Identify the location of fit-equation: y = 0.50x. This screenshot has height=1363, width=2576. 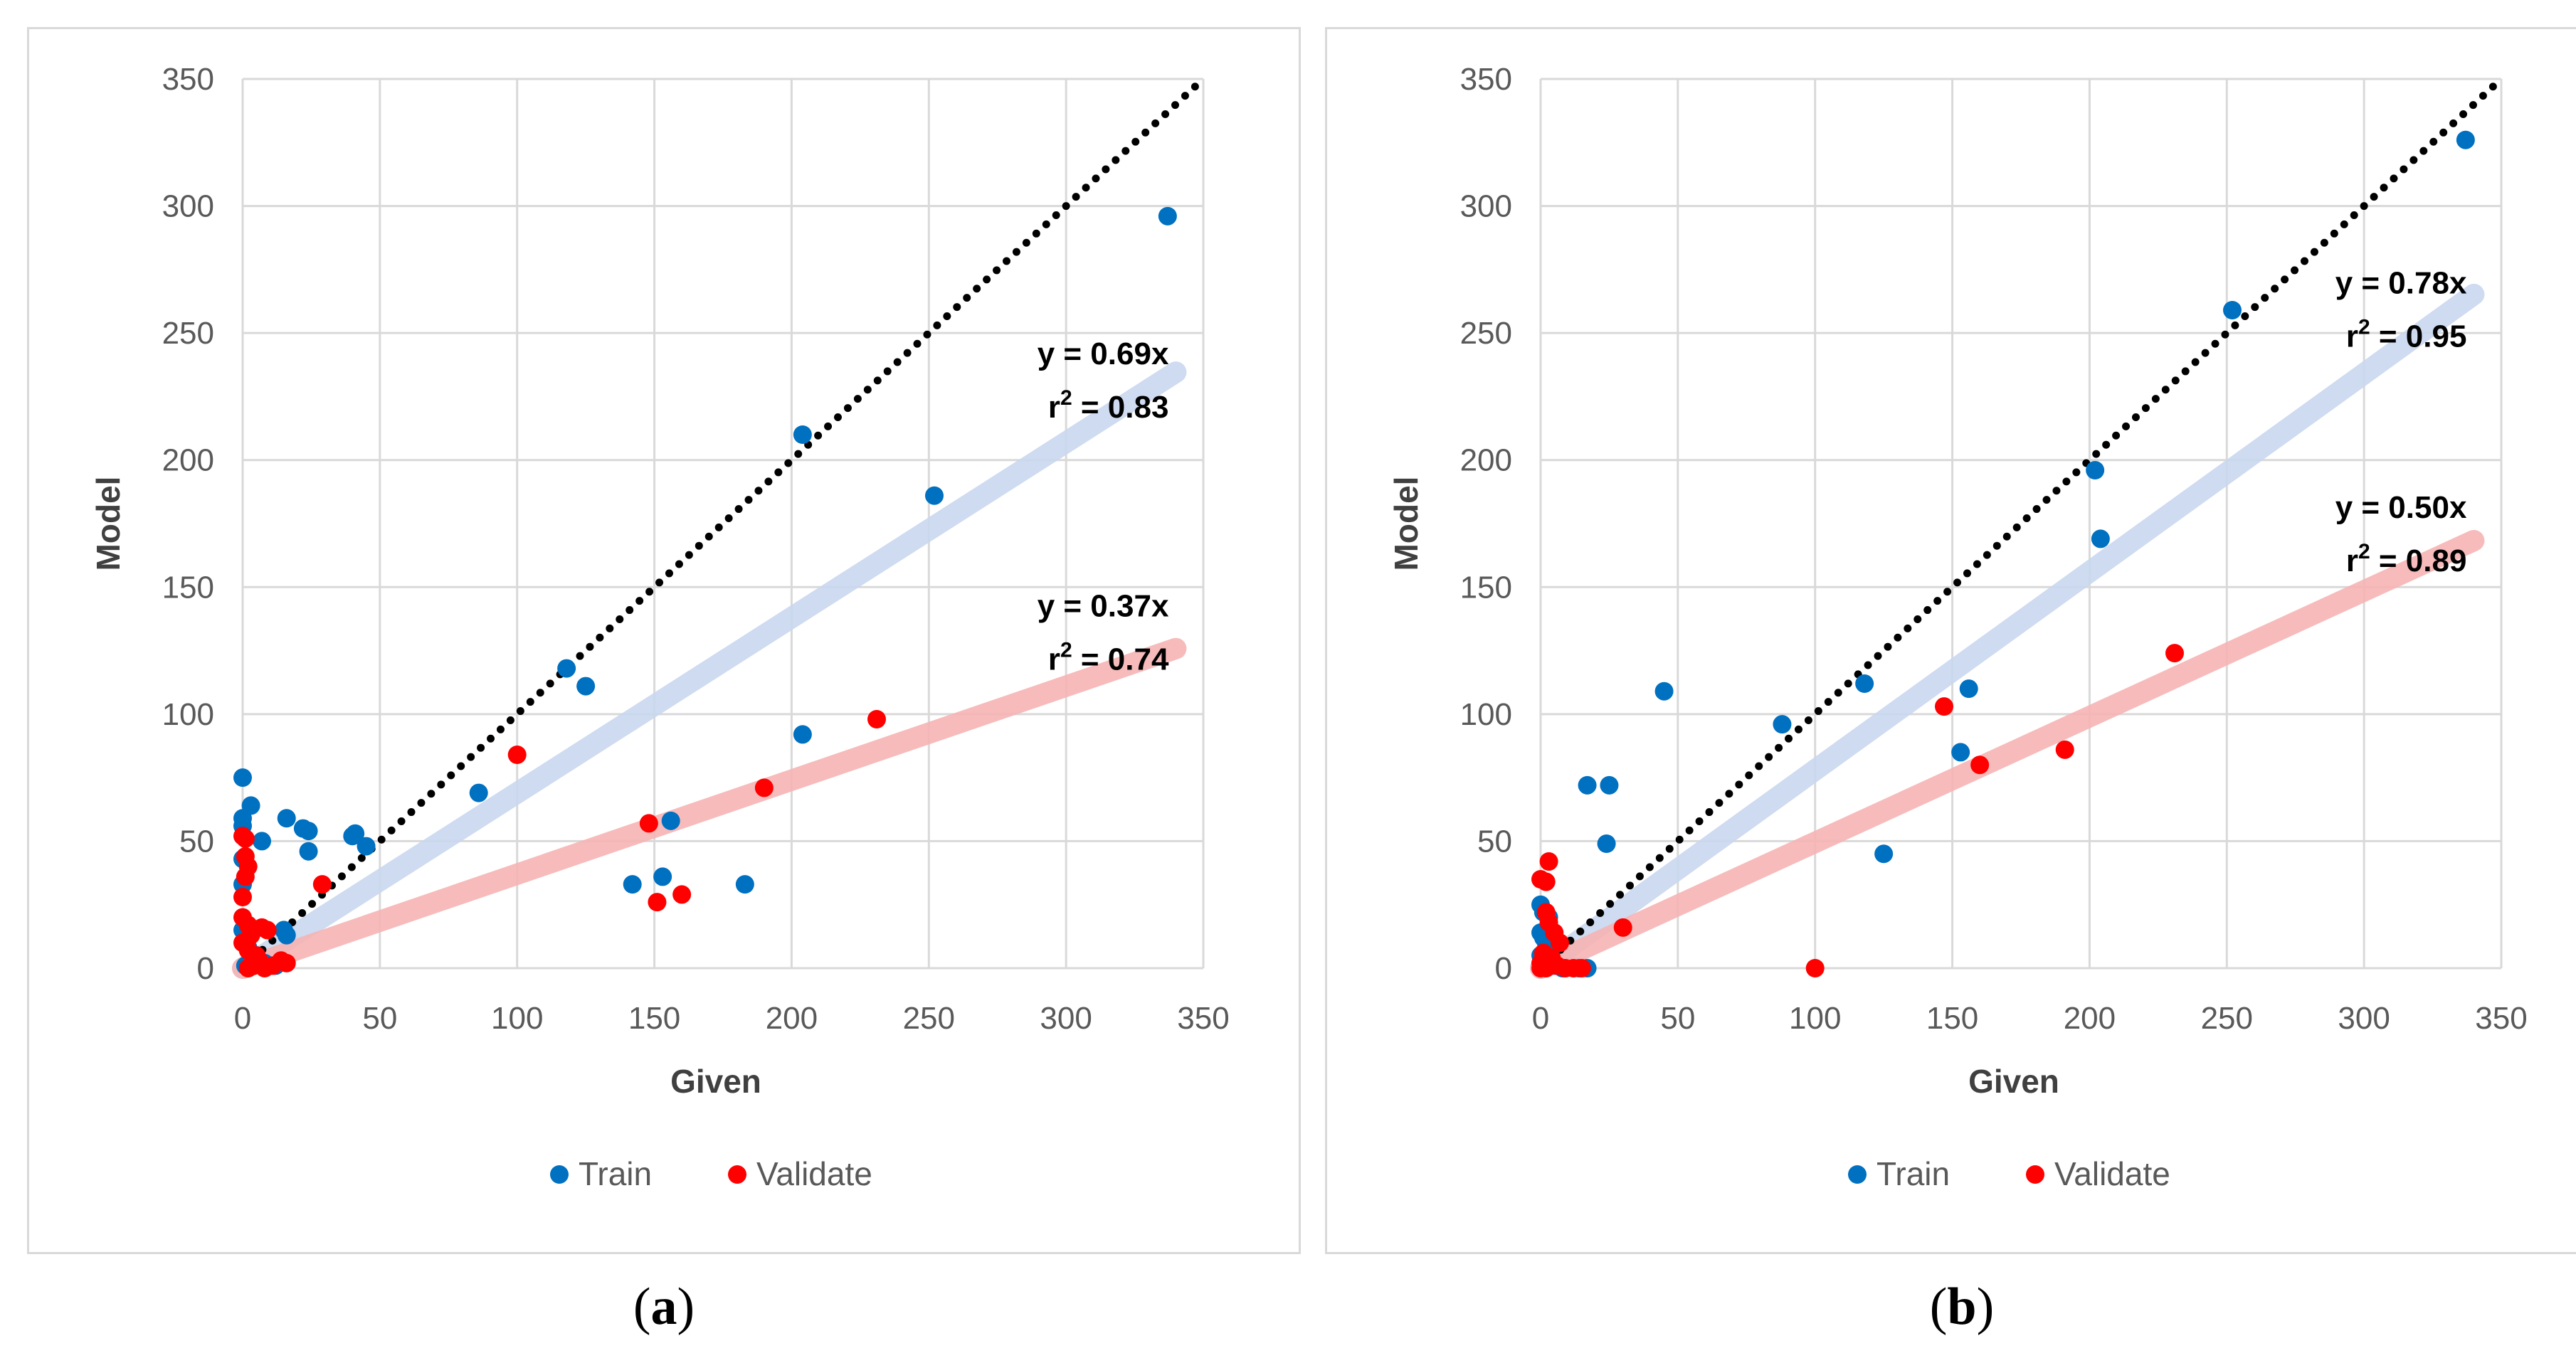
(2401, 507).